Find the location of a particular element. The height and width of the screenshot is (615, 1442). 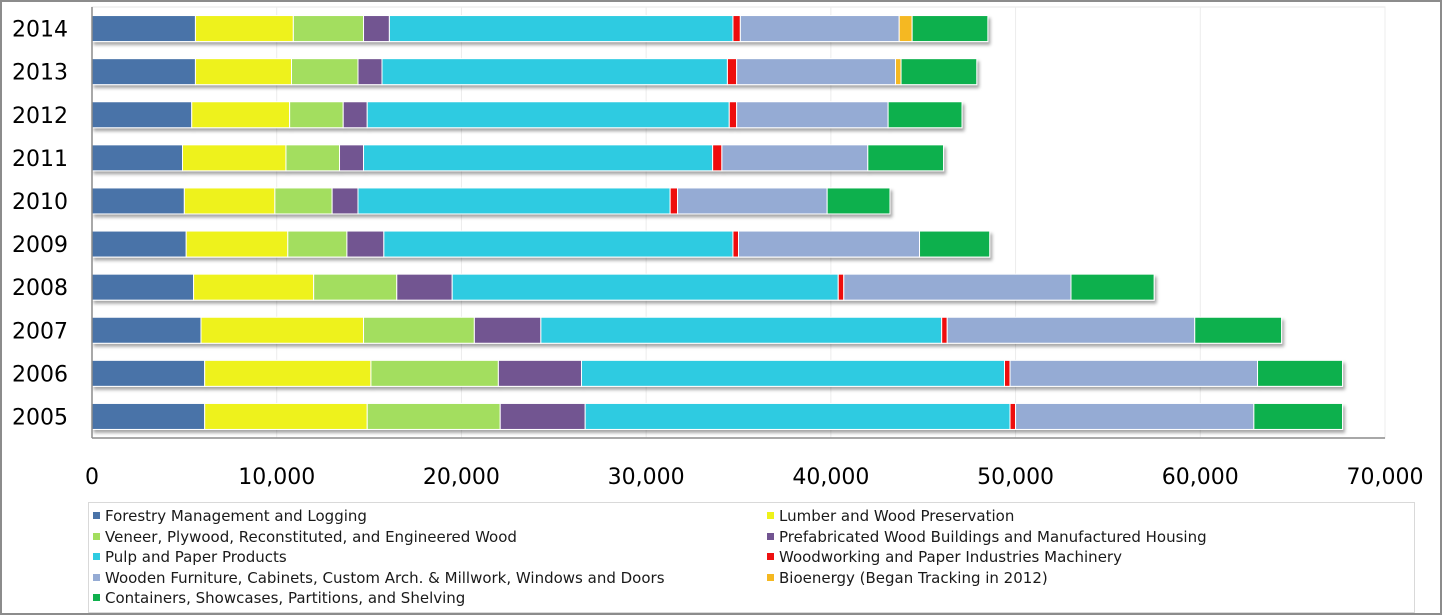

legend-label: Bioenergy (Began Tracking in 2012) is located at coordinates (913, 577).